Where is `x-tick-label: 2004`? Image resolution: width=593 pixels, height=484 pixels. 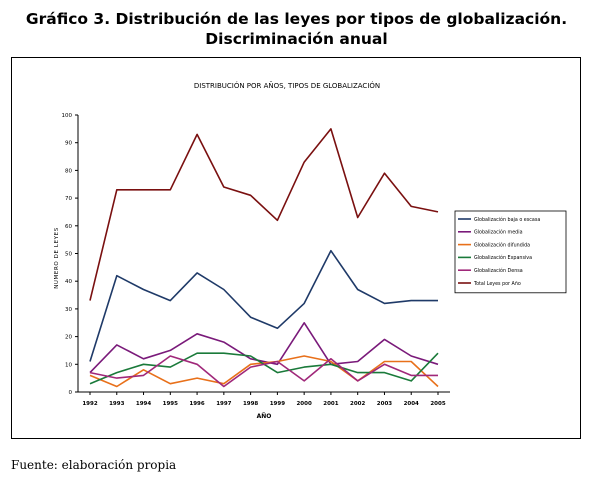 x-tick-label: 2004 is located at coordinates (411, 404).